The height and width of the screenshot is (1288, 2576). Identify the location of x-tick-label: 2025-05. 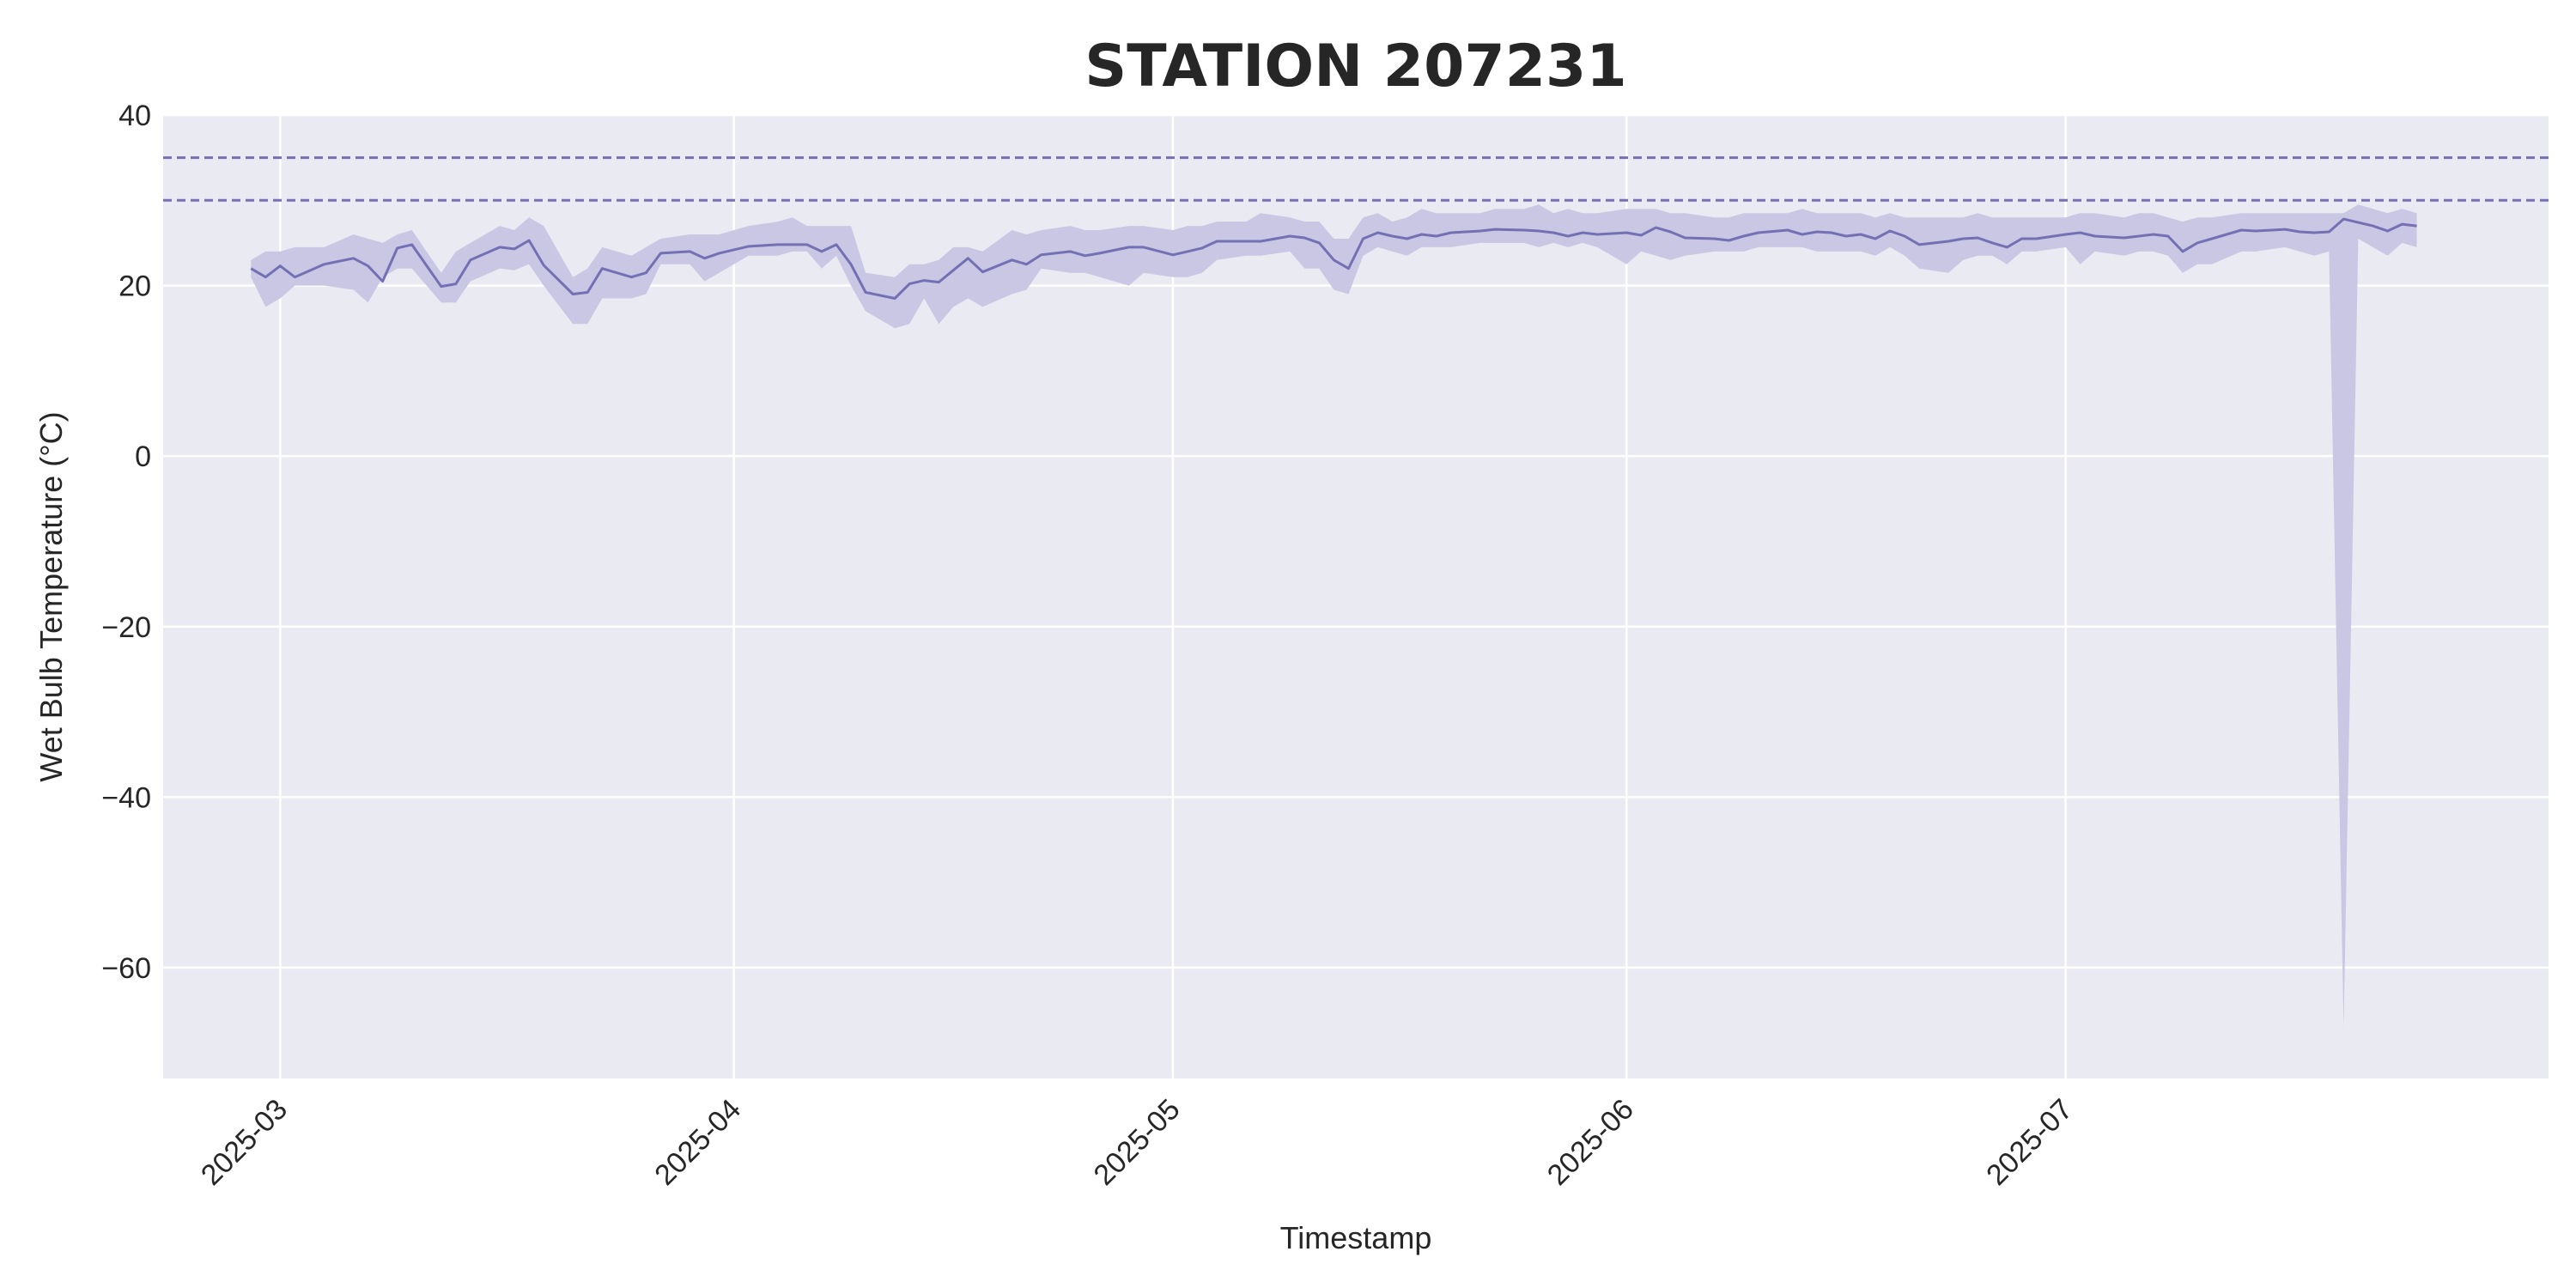
(1137, 1142).